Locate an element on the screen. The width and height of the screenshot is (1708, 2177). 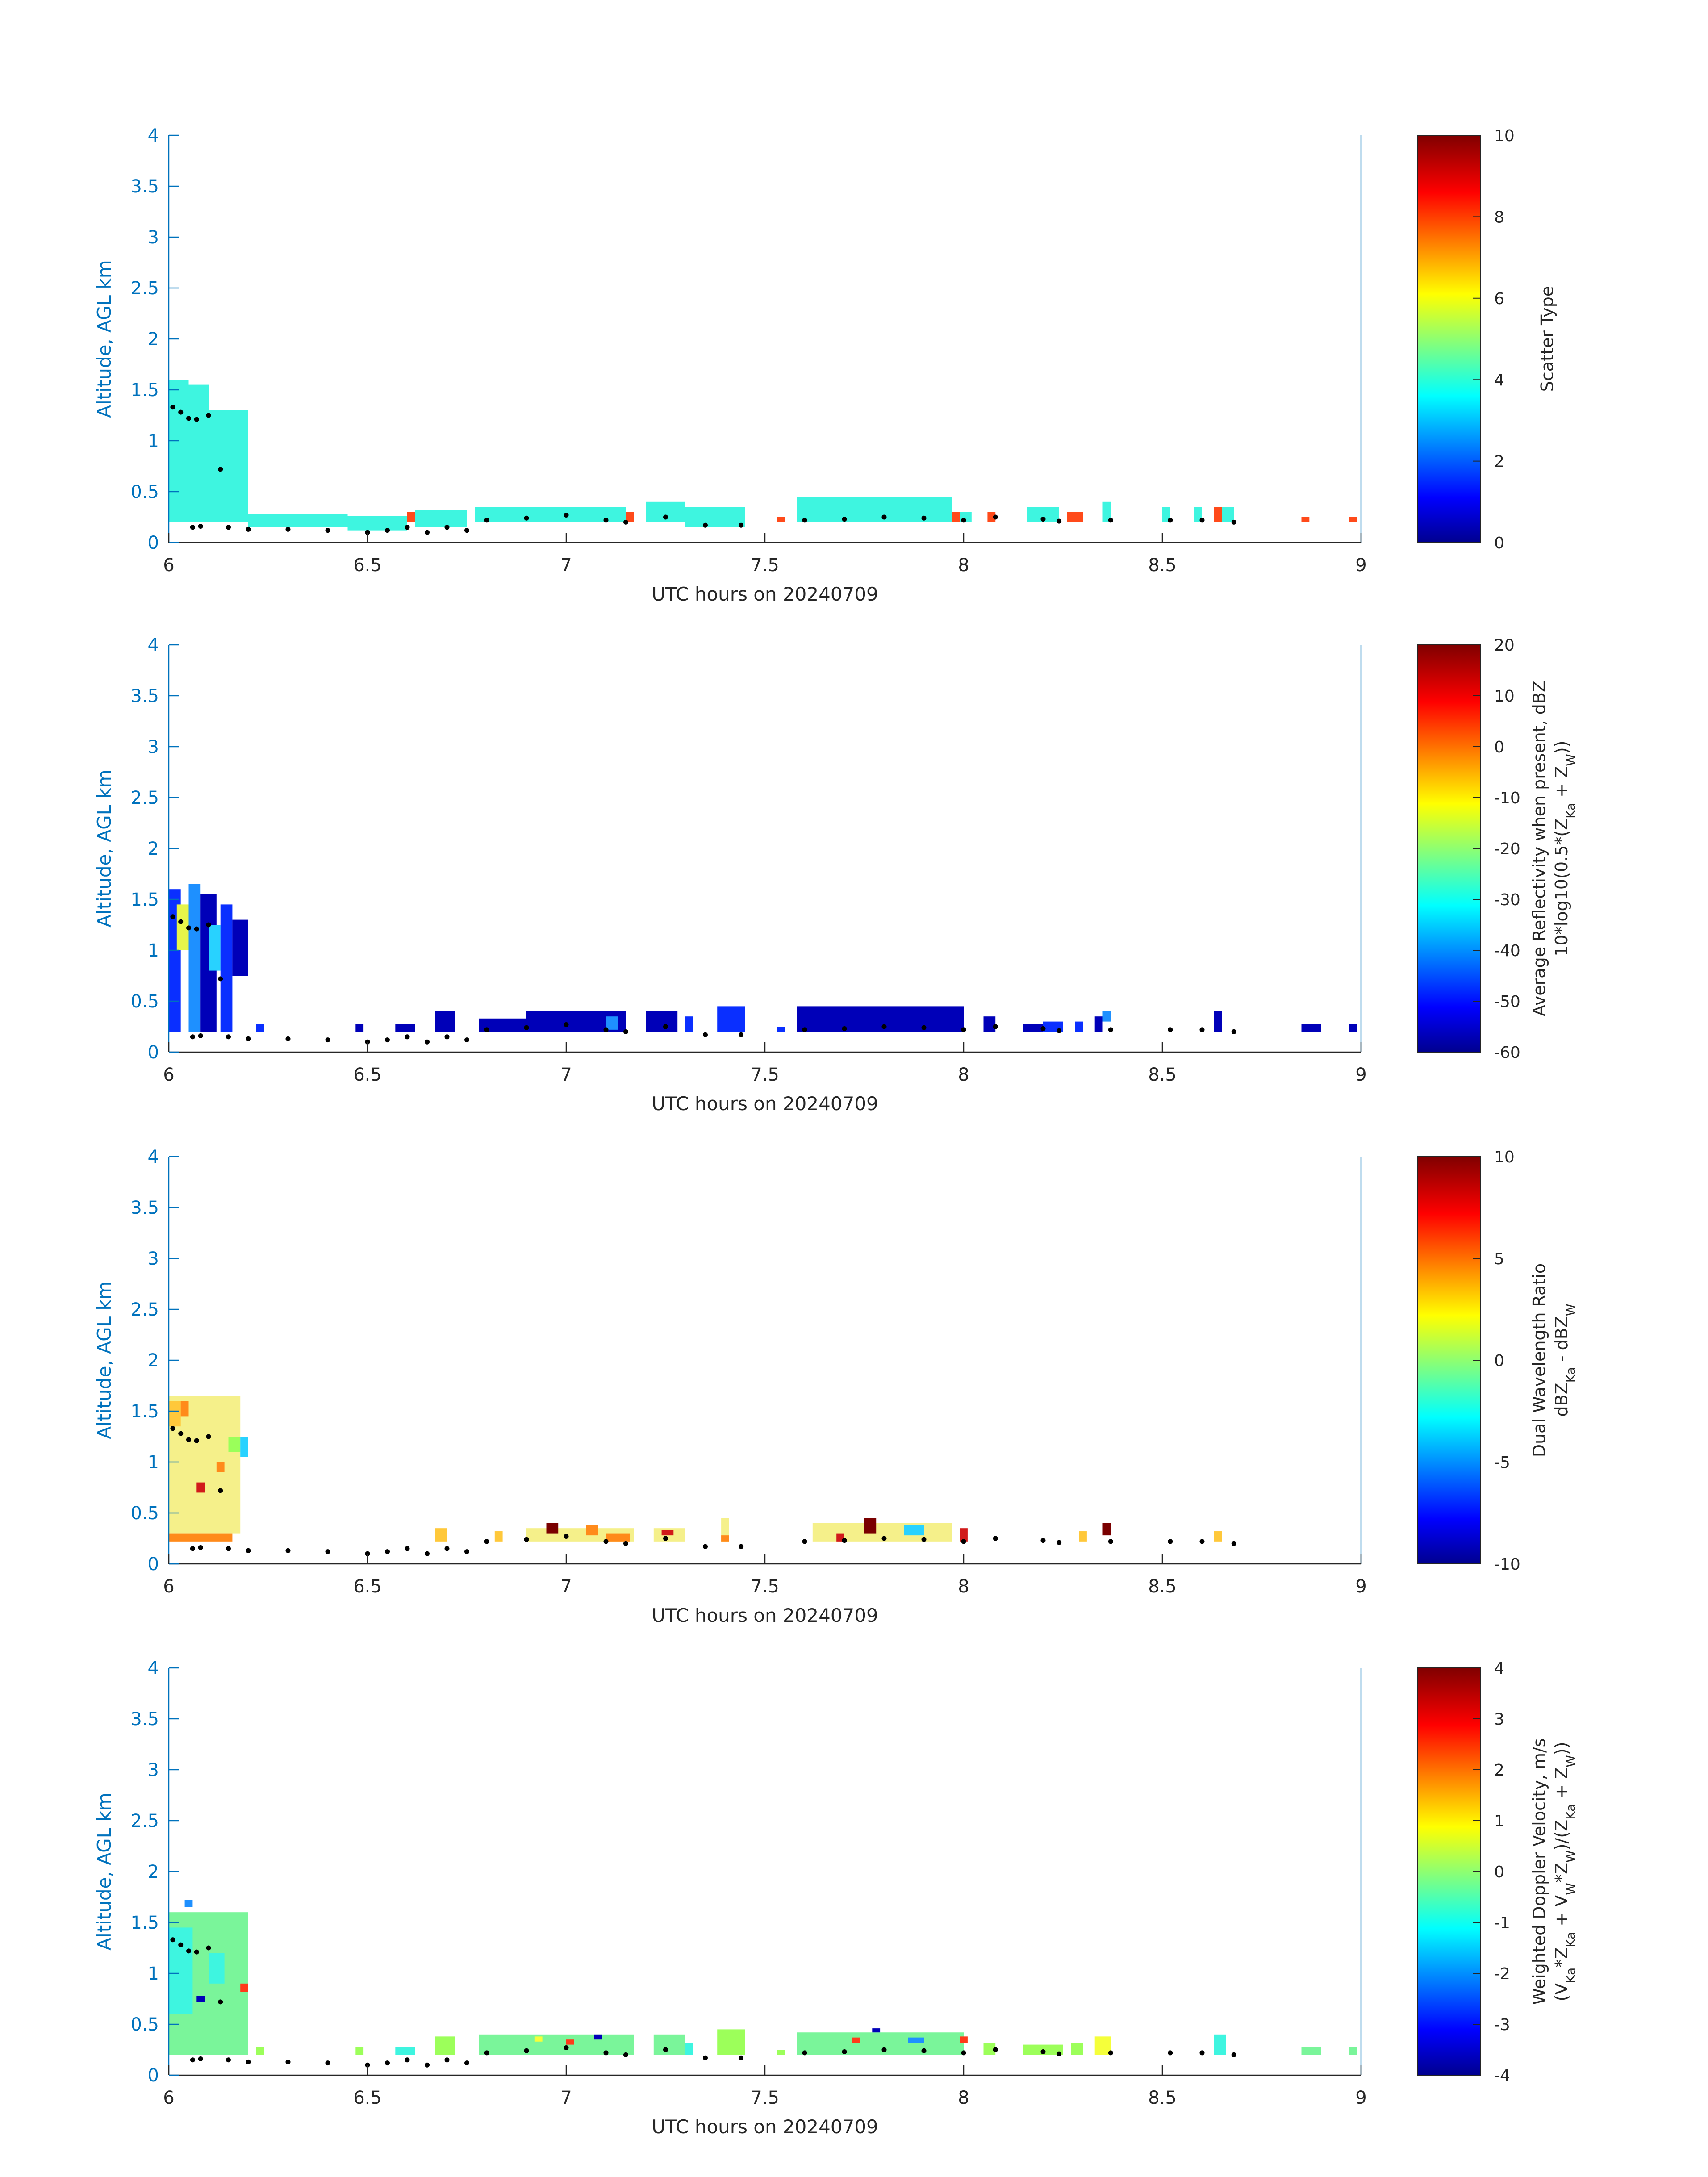
y-tick-label: 3.5 is located at coordinates (144, 696).